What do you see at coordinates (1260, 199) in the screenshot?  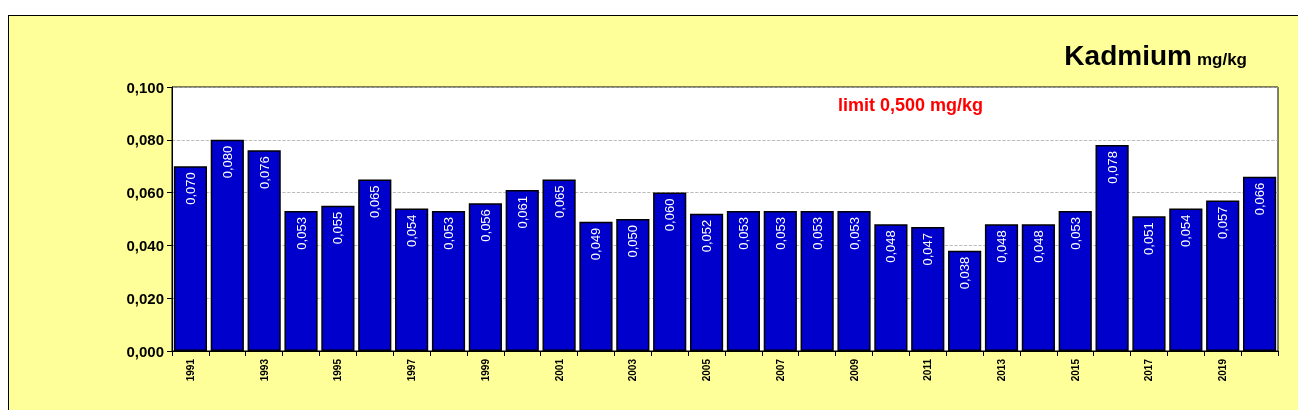 I see `data-label: 0,066` at bounding box center [1260, 199].